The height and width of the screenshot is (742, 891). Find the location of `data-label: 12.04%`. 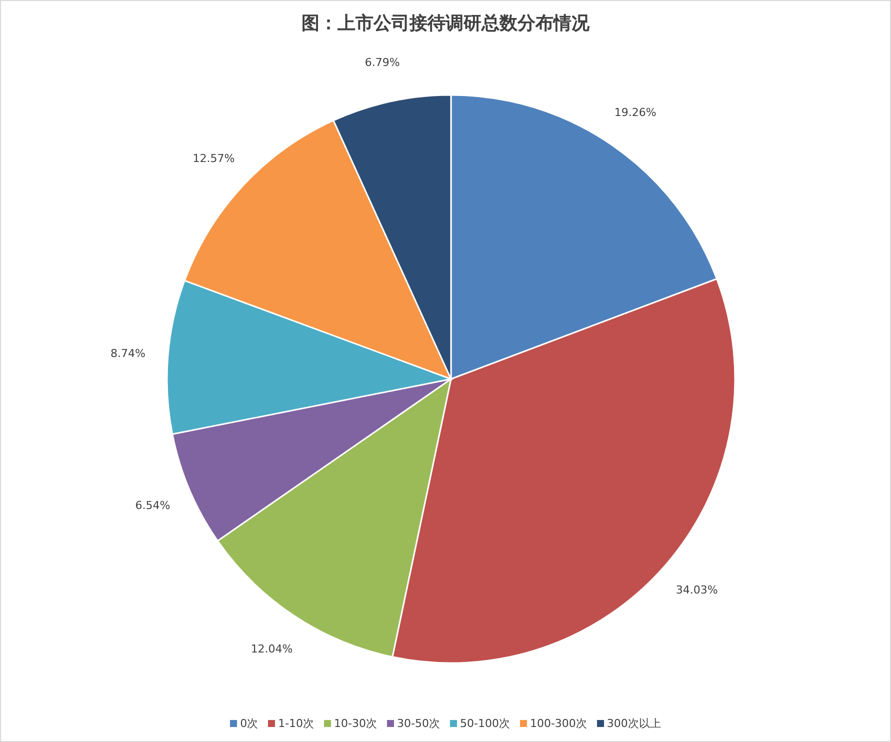

data-label: 12.04% is located at coordinates (271, 649).